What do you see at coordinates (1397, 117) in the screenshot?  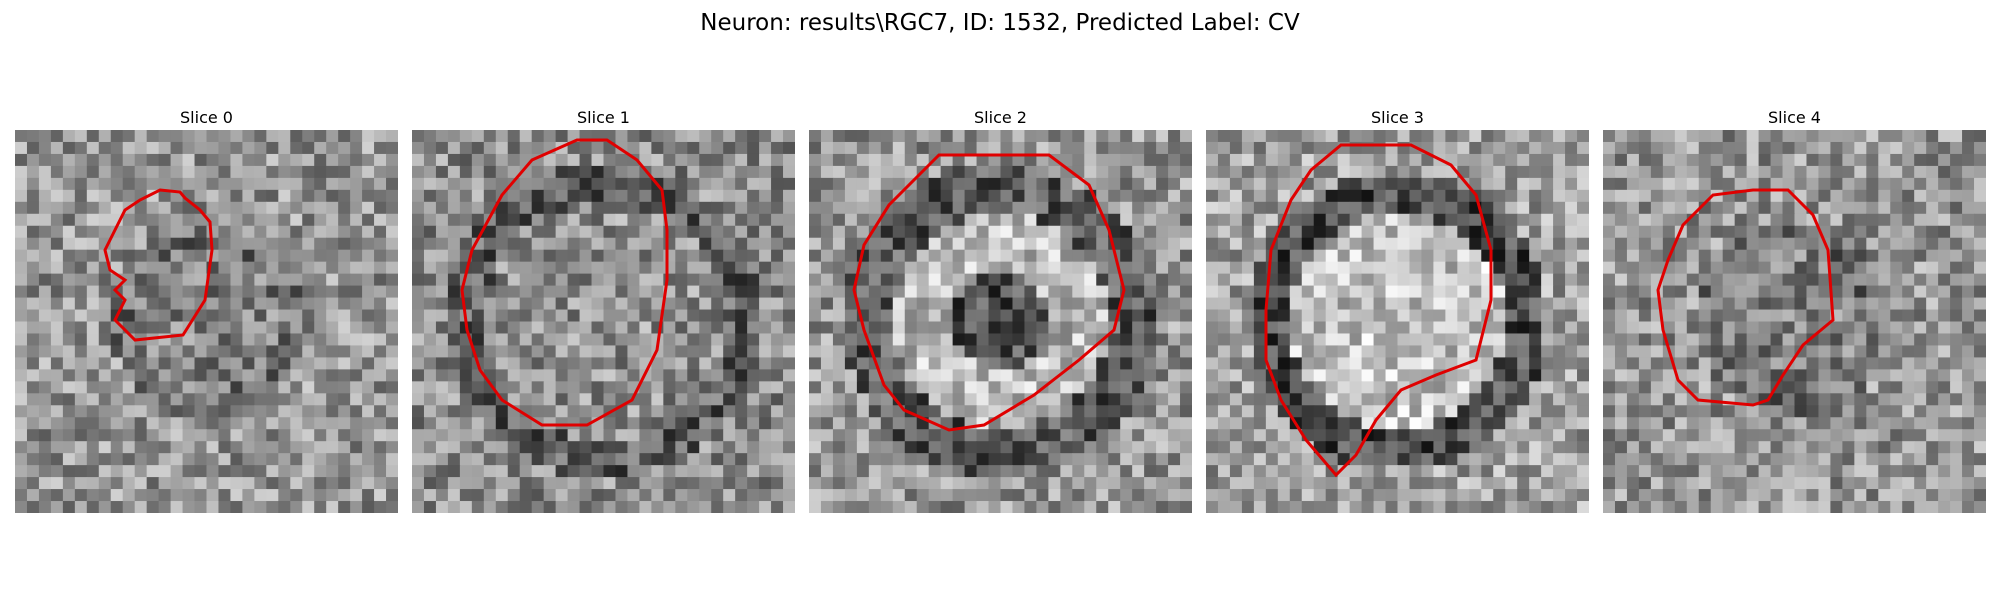 I see `slice-title-3: Slice 3` at bounding box center [1397, 117].